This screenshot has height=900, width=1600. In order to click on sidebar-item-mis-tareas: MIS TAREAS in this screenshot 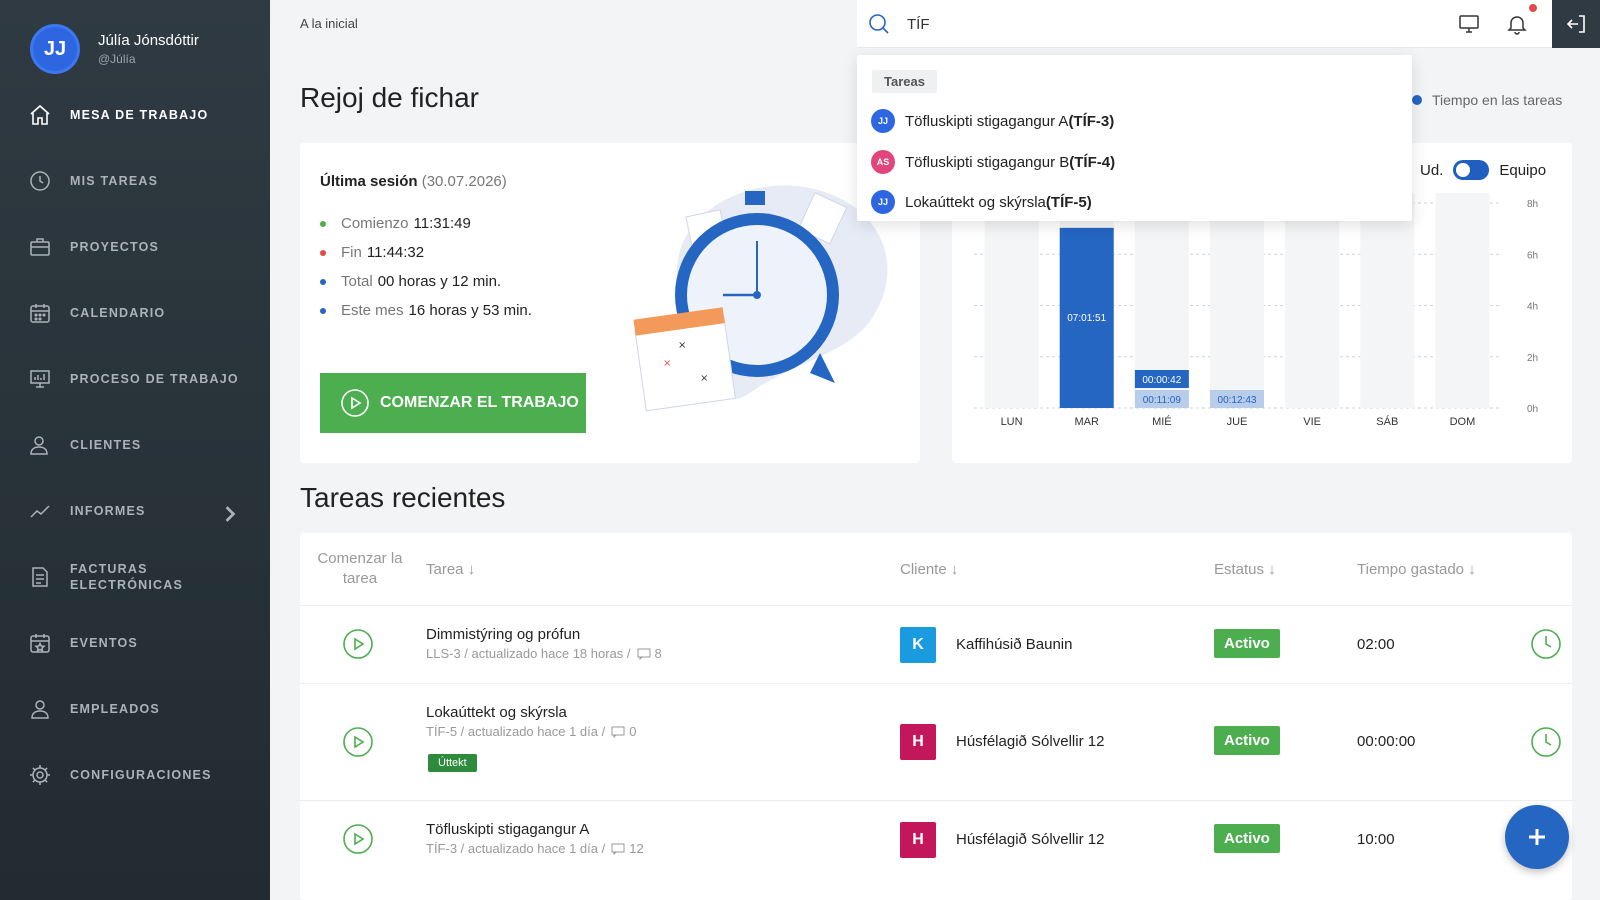, I will do `click(135, 181)`.